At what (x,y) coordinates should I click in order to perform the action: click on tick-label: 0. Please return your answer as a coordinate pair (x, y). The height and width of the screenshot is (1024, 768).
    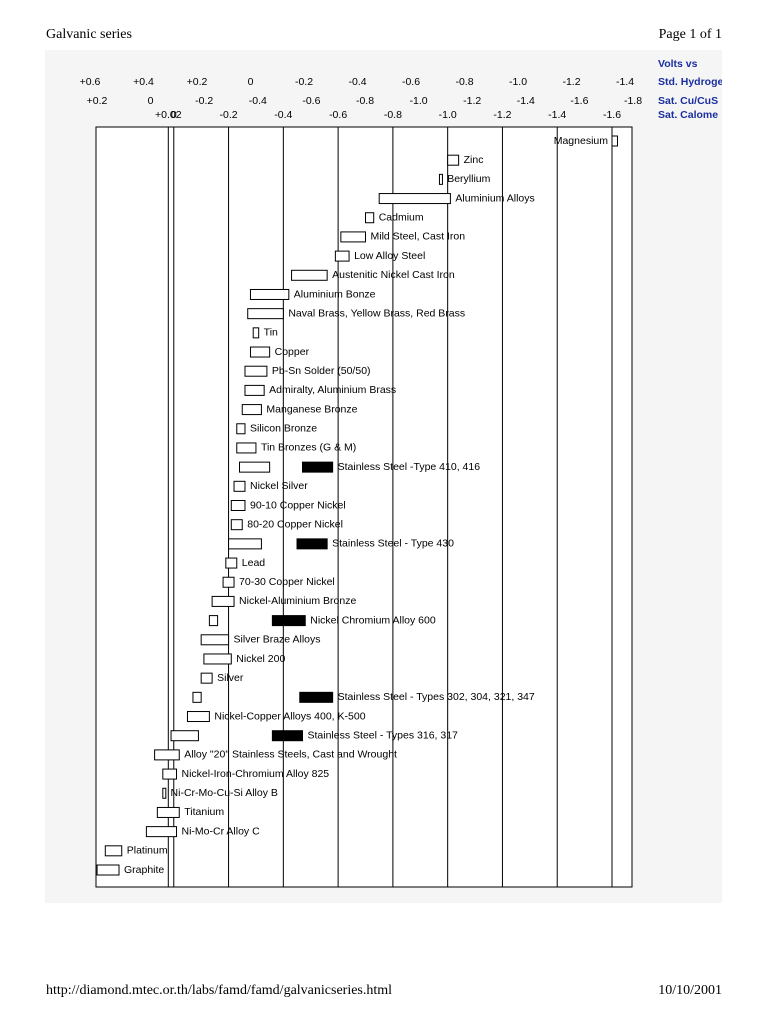
    Looking at the image, I should click on (174, 115).